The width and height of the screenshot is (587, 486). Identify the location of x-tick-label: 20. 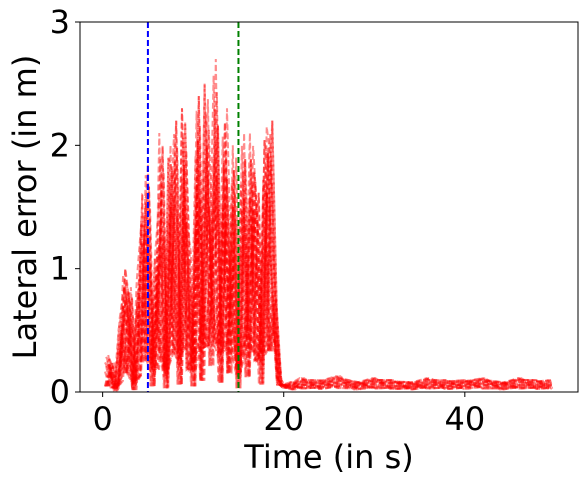
(283, 419).